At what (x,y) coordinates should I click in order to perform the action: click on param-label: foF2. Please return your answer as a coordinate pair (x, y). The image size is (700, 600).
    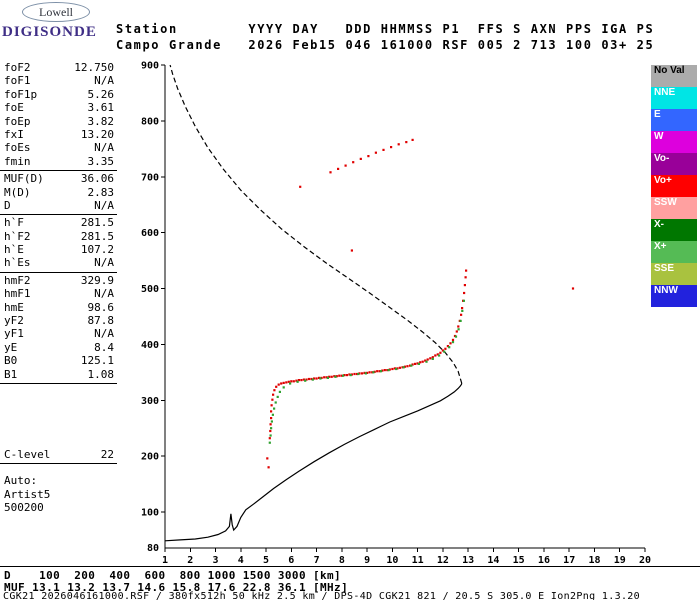
    Looking at the image, I should click on (17, 67).